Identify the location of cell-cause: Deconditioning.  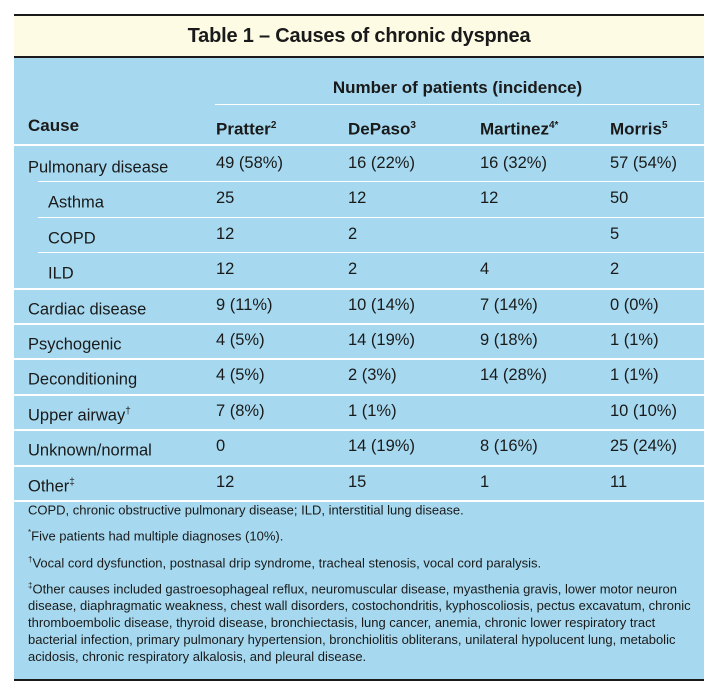
(83, 379).